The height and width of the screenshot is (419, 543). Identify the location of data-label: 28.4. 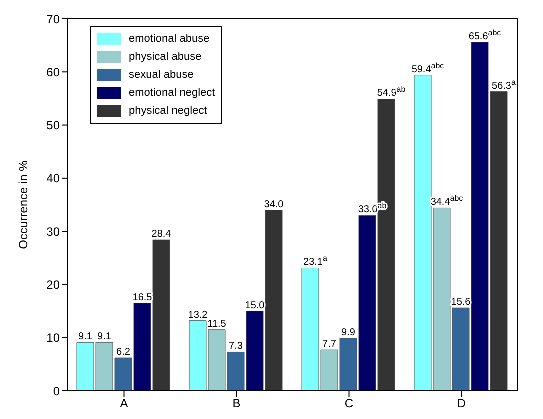
(162, 234).